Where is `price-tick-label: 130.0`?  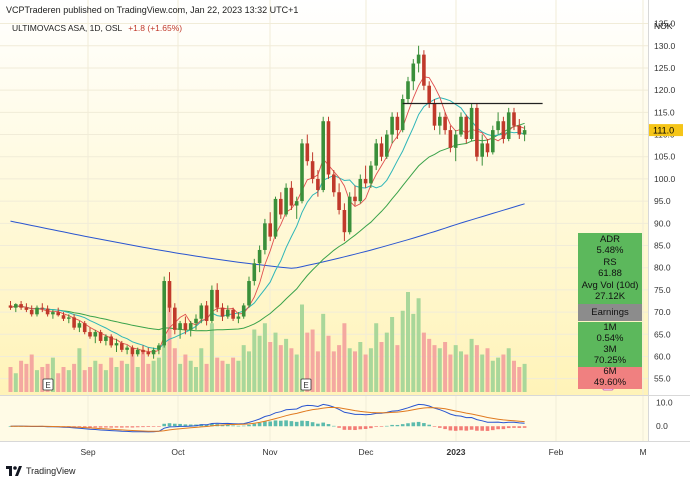 price-tick-label: 130.0 is located at coordinates (665, 46).